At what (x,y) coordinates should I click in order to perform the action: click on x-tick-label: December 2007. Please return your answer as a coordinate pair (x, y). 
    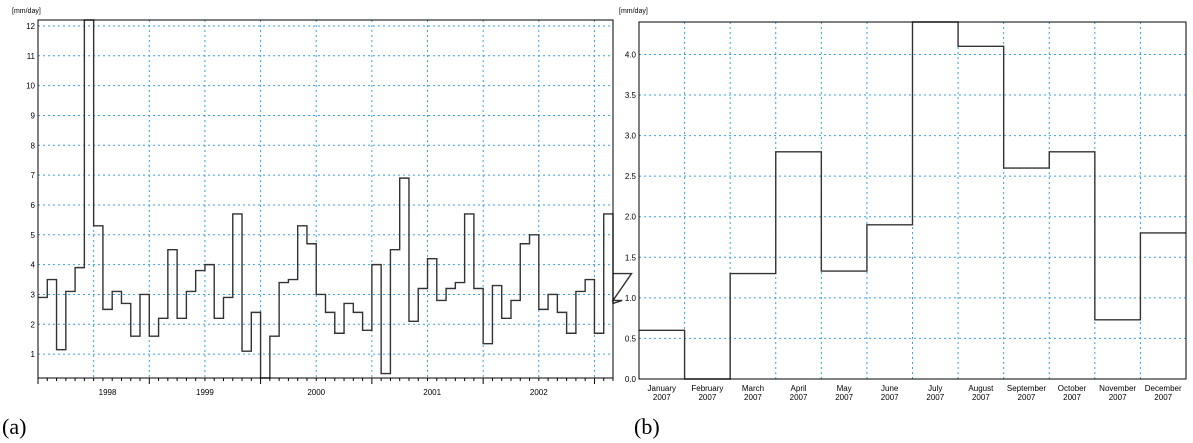
    Looking at the image, I should click on (1163, 393).